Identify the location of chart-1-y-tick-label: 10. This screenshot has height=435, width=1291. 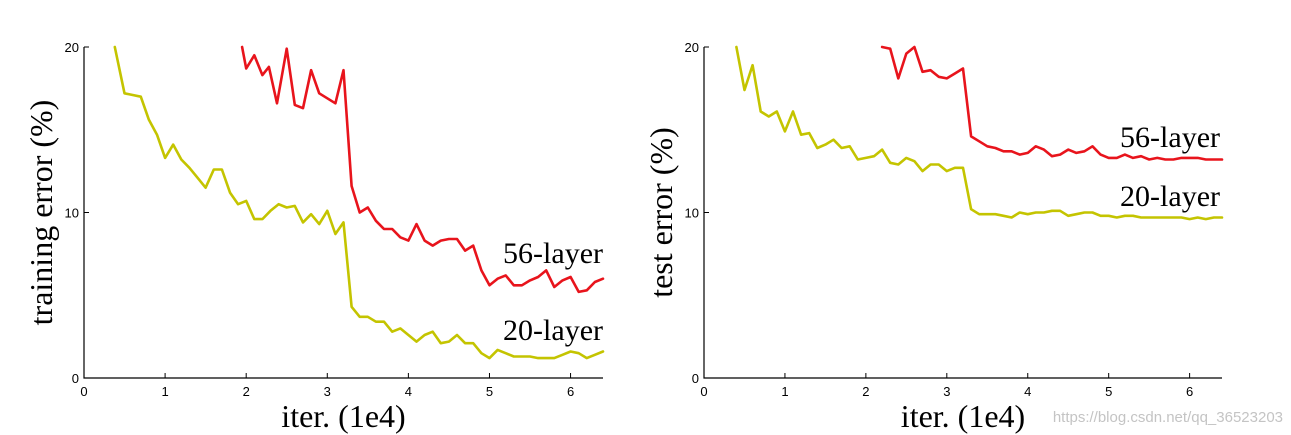
(72, 213).